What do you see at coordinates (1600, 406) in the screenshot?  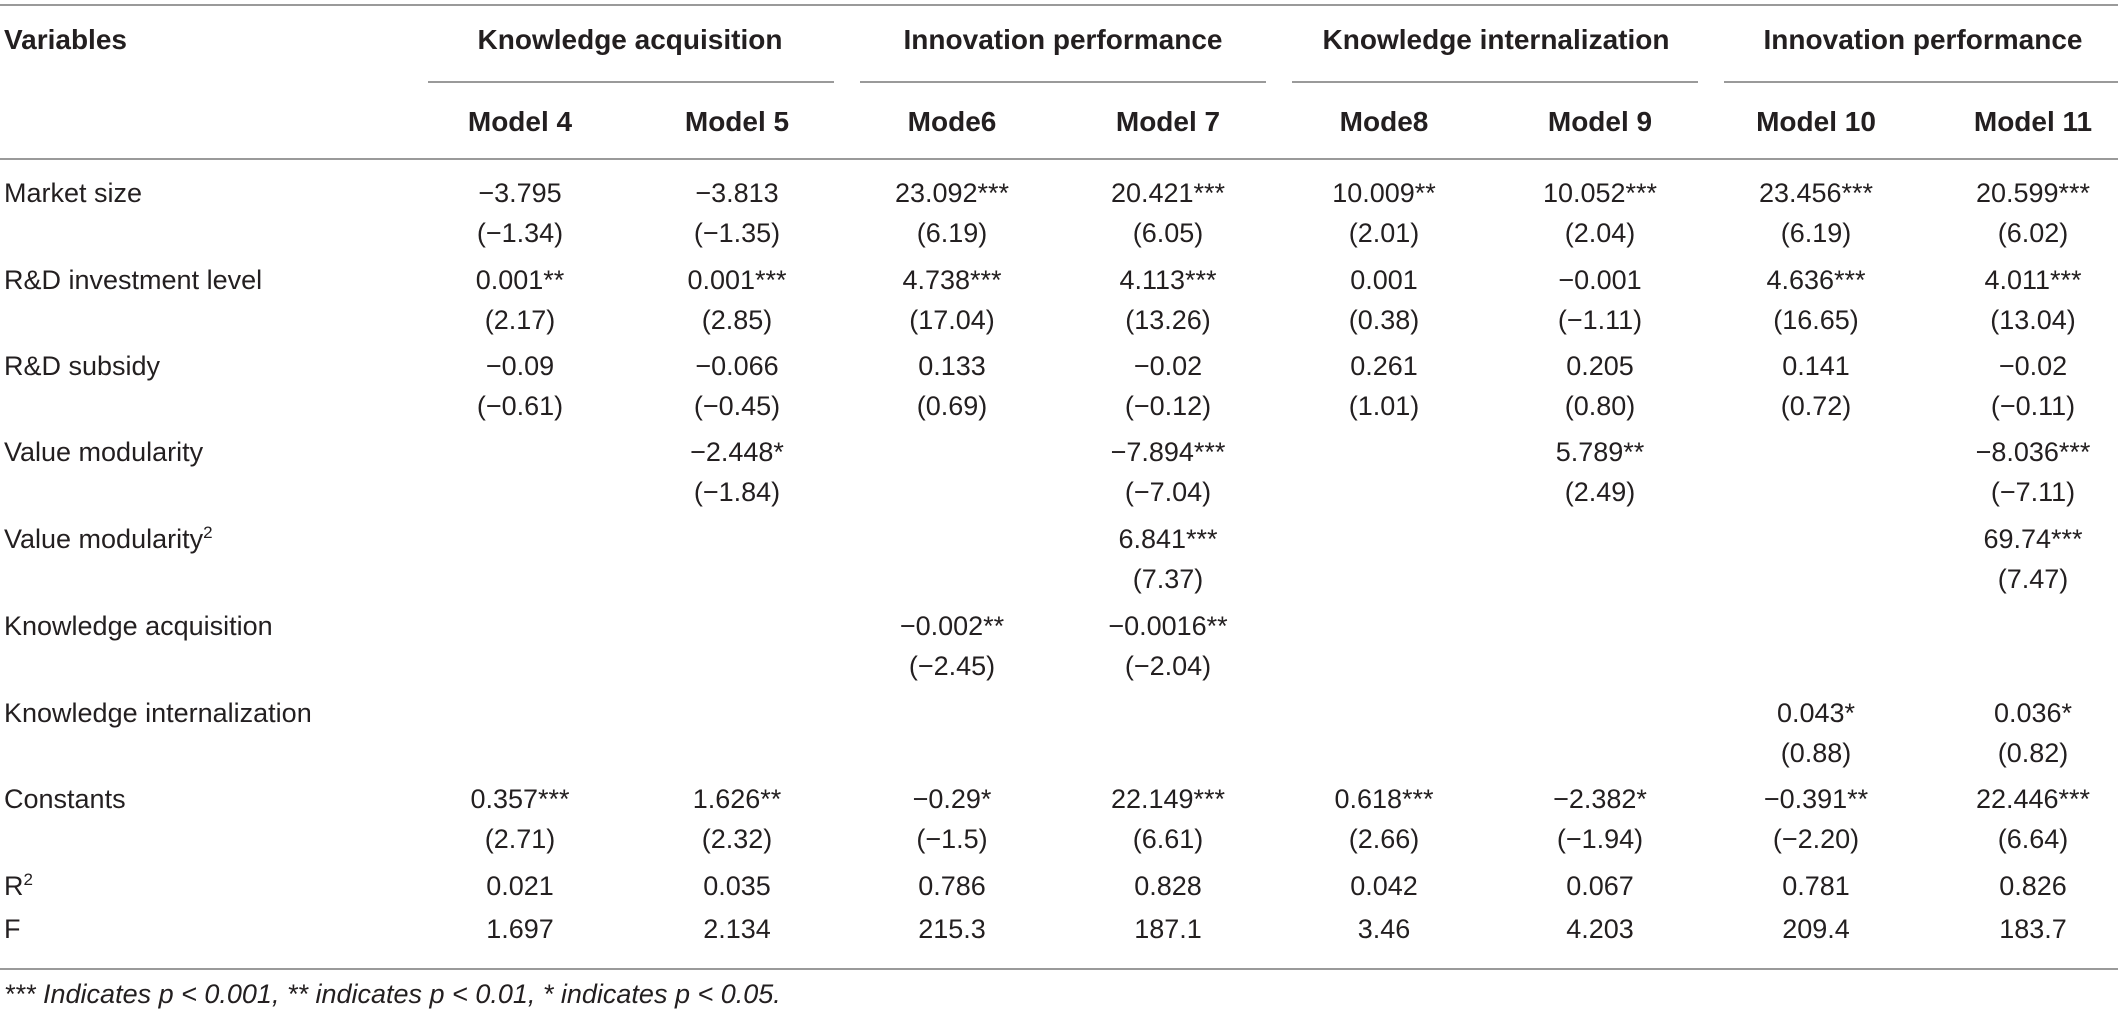 I see `t-stat-cell: (0.80)` at bounding box center [1600, 406].